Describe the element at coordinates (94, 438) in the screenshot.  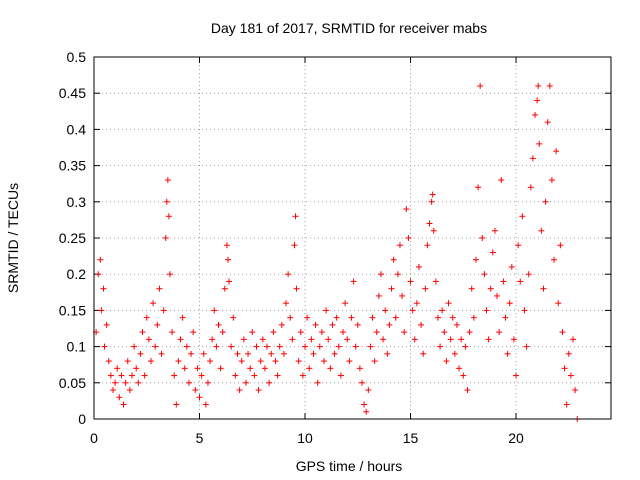
I see `x-tick-label: 0` at that location.